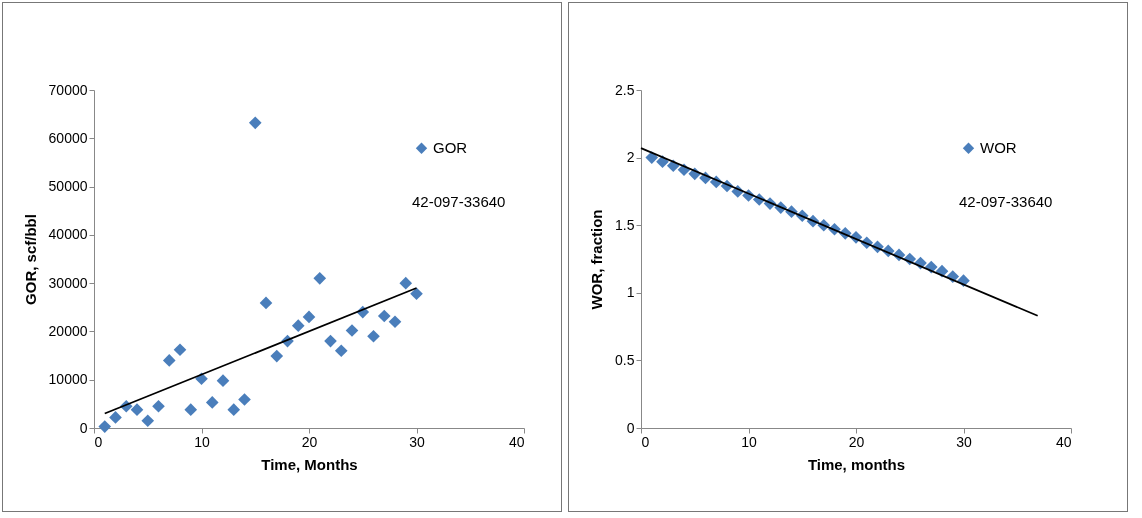 The image size is (1142, 518). Describe the element at coordinates (68, 282) in the screenshot. I see `y-tick-label: 30000` at that location.